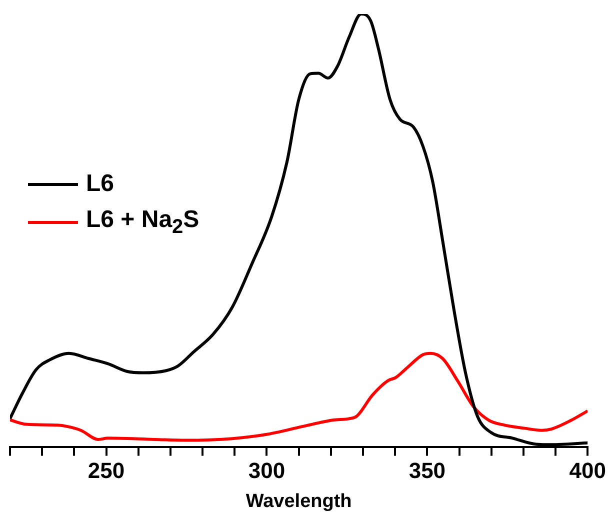 Image resolution: width=609 pixels, height=521 pixels. I want to click on x-tick-label: 350, so click(427, 471).